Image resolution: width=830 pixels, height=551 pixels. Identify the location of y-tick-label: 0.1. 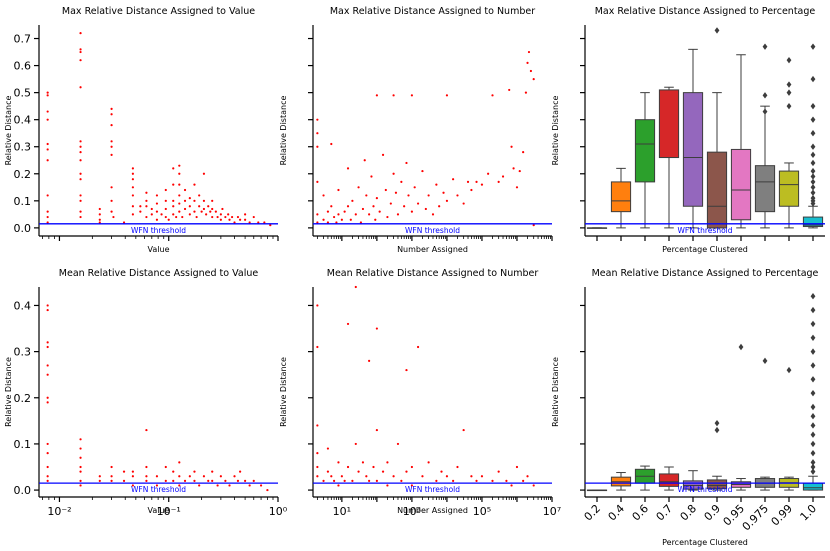
(23, 201).